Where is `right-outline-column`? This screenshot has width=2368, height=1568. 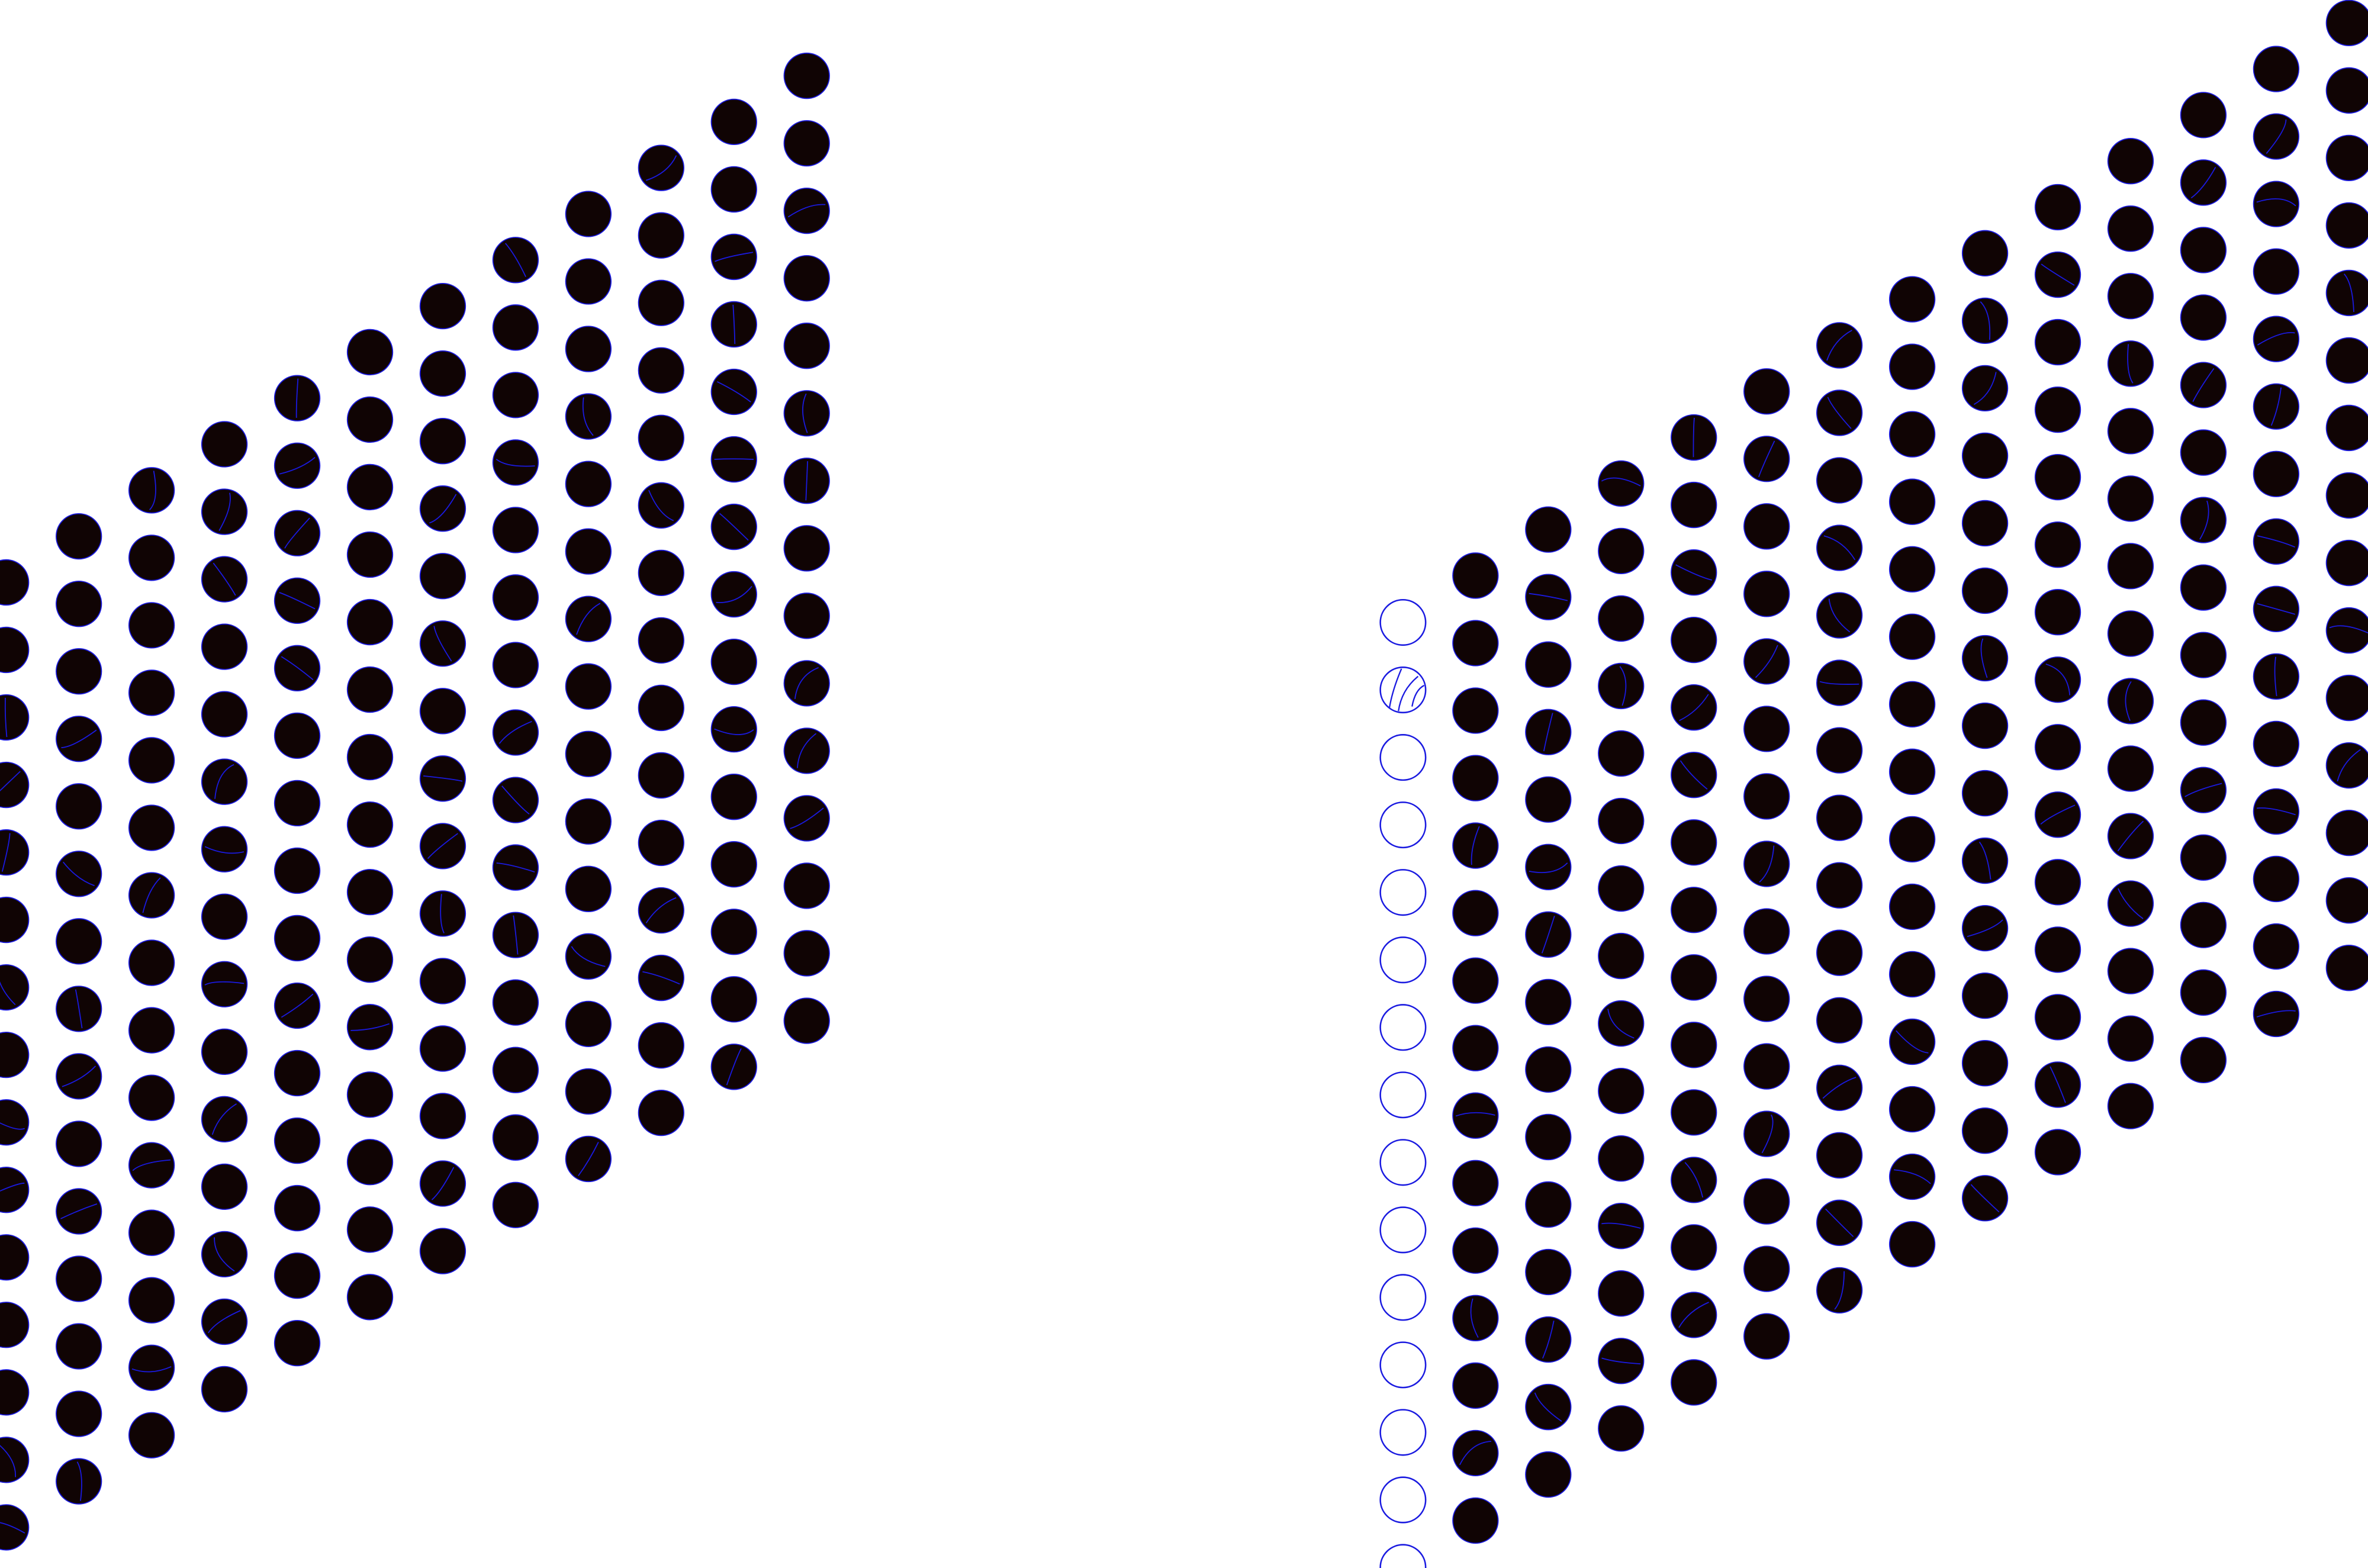 right-outline-column is located at coordinates (1403, 1083).